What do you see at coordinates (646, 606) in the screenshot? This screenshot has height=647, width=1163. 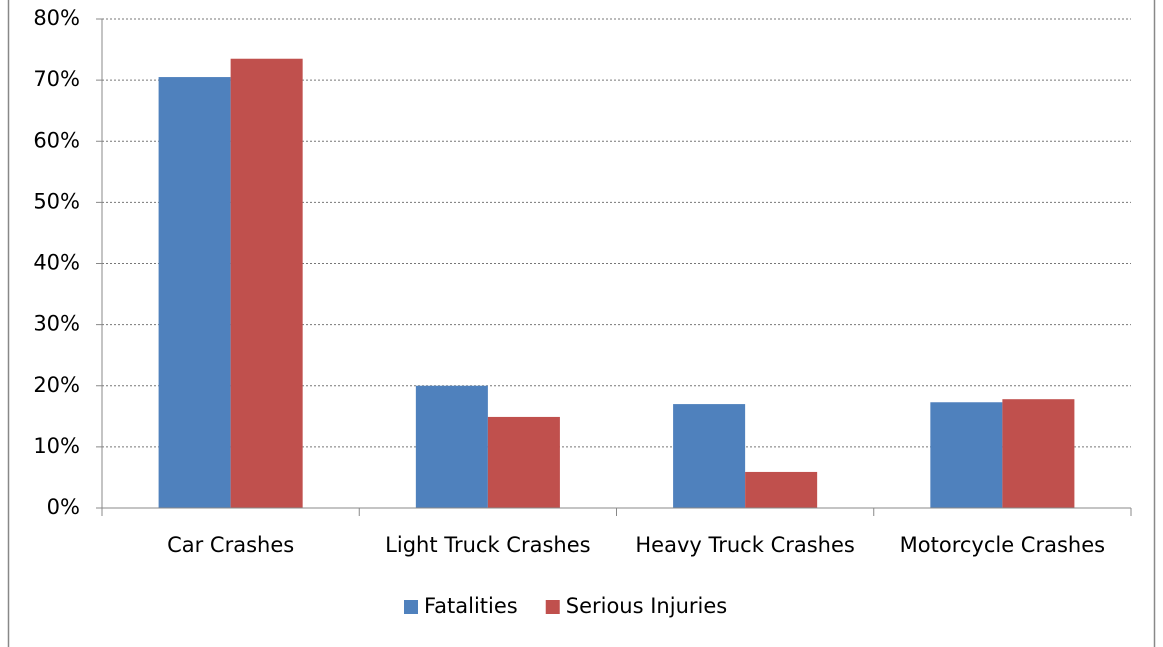 I see `legend-label: Serious Injuries` at bounding box center [646, 606].